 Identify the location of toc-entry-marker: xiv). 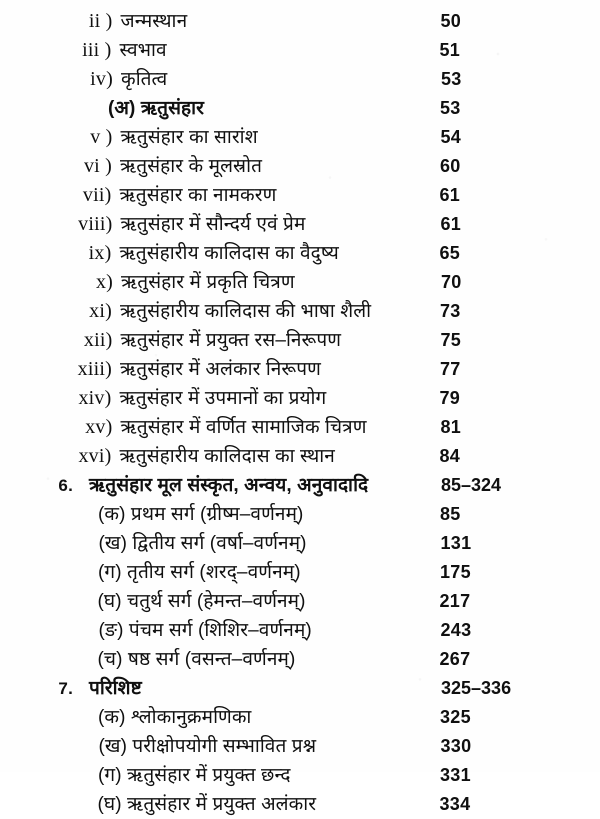
(82, 398).